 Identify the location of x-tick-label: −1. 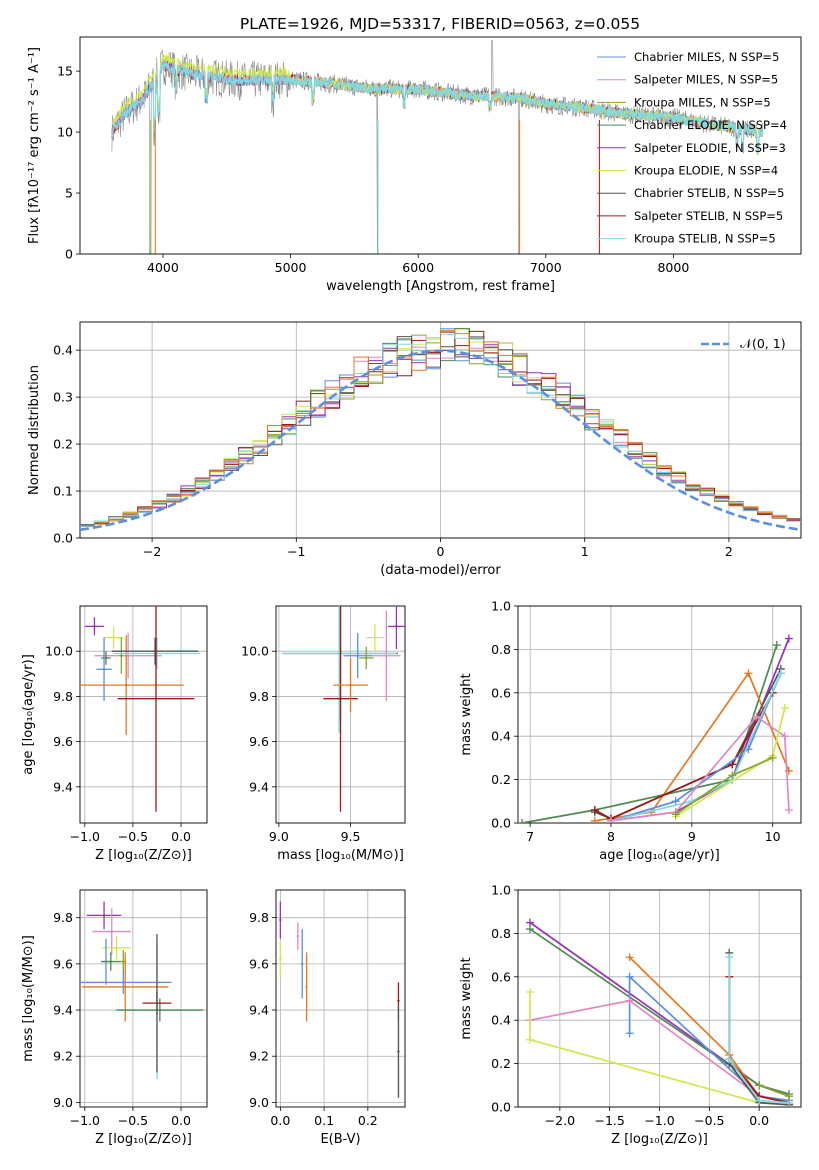
(296, 551).